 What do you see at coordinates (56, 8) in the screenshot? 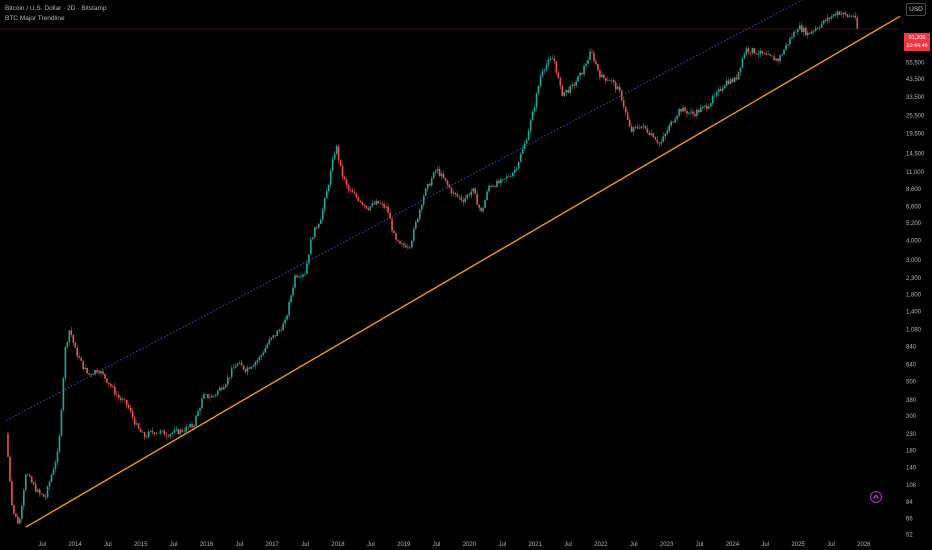
I see `symbol-title: Bitcoin / U.S. Dollar · 2D · Bitstamp` at bounding box center [56, 8].